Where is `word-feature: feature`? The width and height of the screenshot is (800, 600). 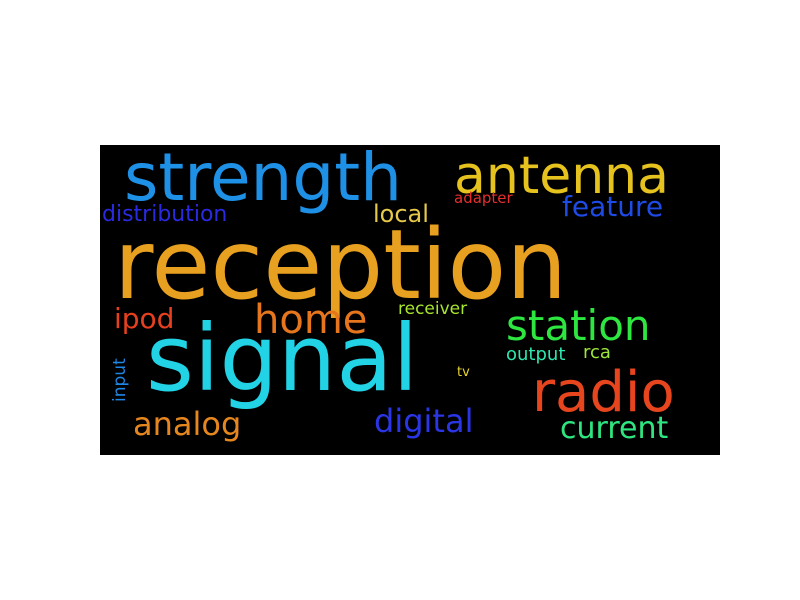
word-feature: feature is located at coordinates (613, 206).